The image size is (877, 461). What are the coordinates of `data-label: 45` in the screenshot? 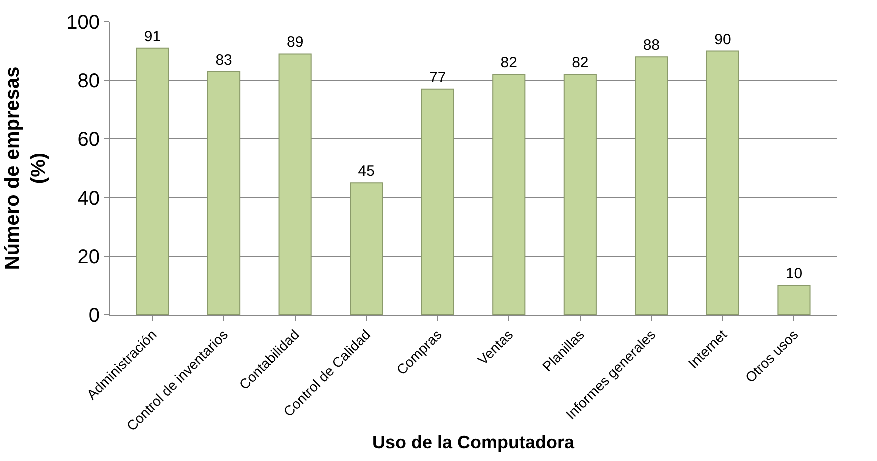 It's located at (366, 171).